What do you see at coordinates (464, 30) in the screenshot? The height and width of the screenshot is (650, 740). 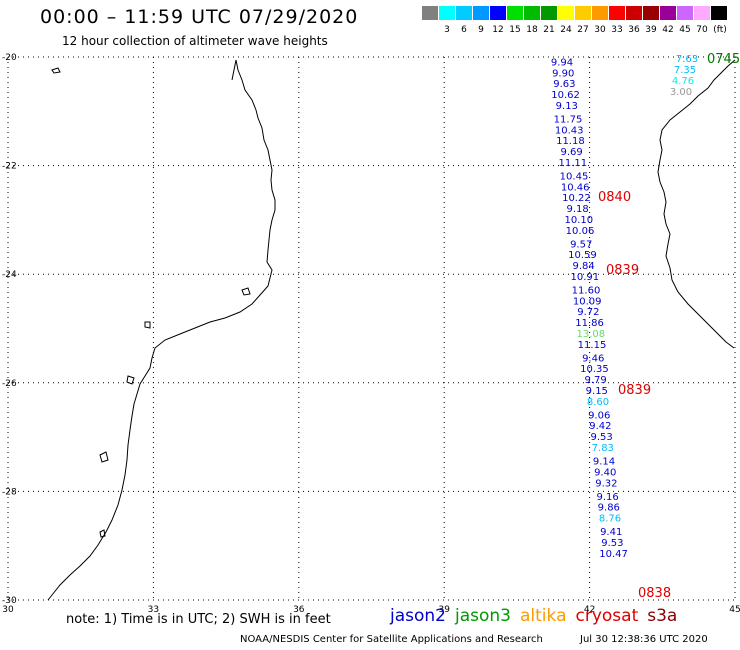 I see `scale-label: 6` at bounding box center [464, 30].